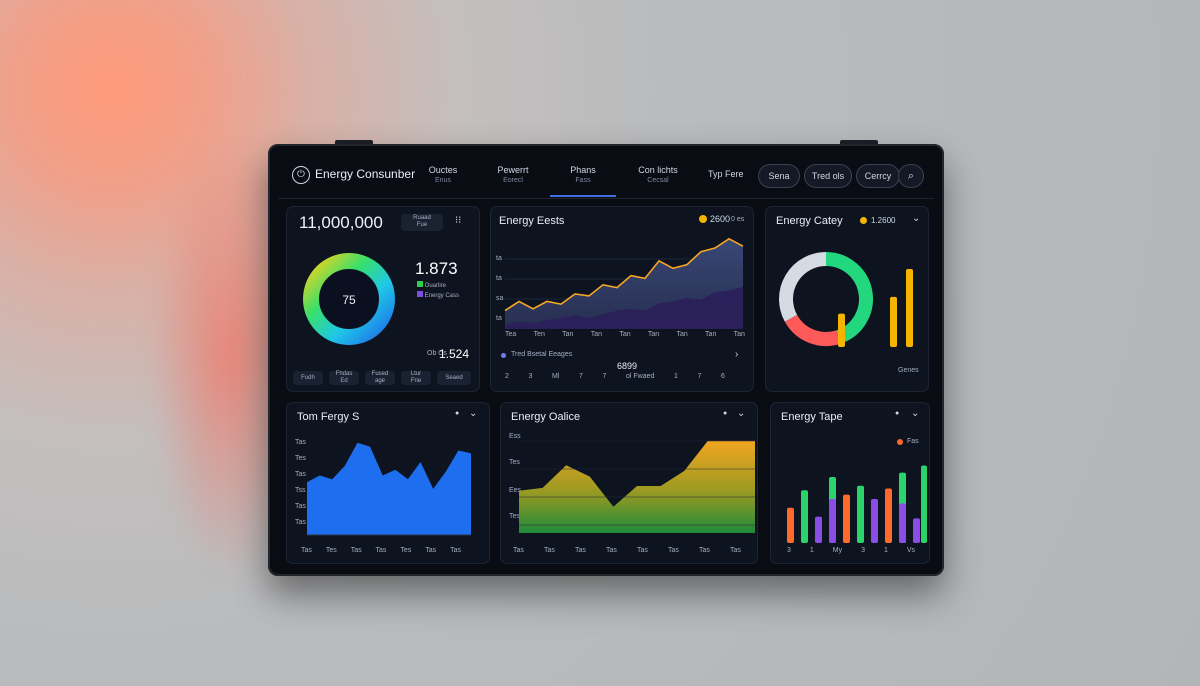 This screenshot has width=1200, height=686. I want to click on chip-2: Fhdas Ed, so click(344, 378).